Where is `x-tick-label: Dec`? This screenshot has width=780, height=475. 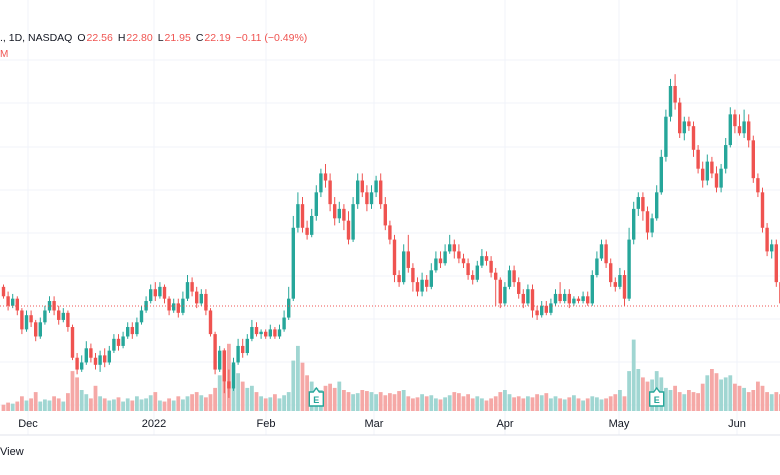
x-tick-label: Dec is located at coordinates (28, 424).